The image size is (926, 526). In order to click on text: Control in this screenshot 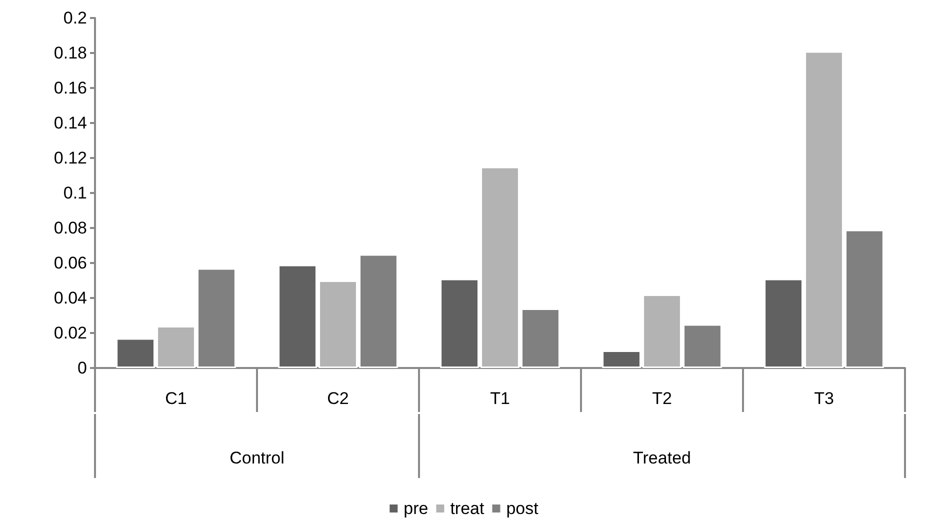, I will do `click(257, 458)`.